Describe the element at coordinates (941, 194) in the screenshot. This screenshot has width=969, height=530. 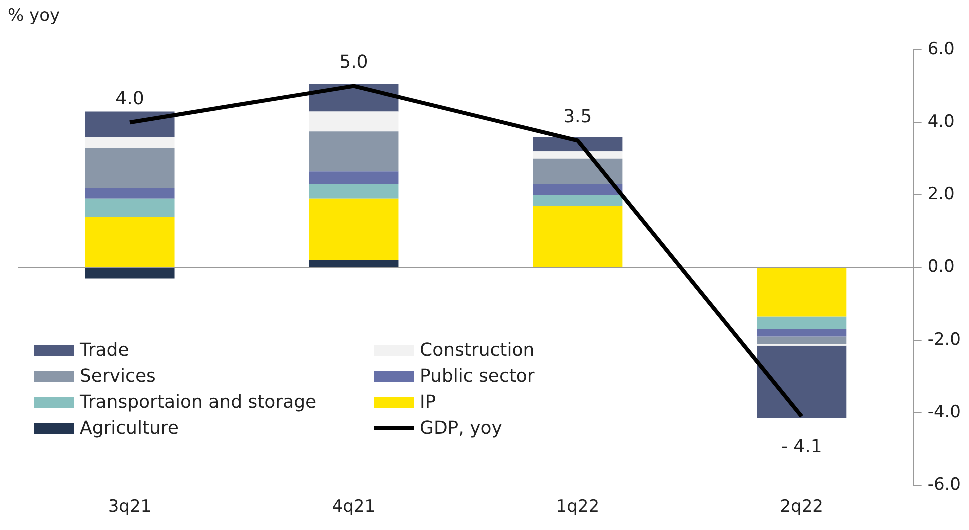
I see `y-tick-label: 2.0` at that location.